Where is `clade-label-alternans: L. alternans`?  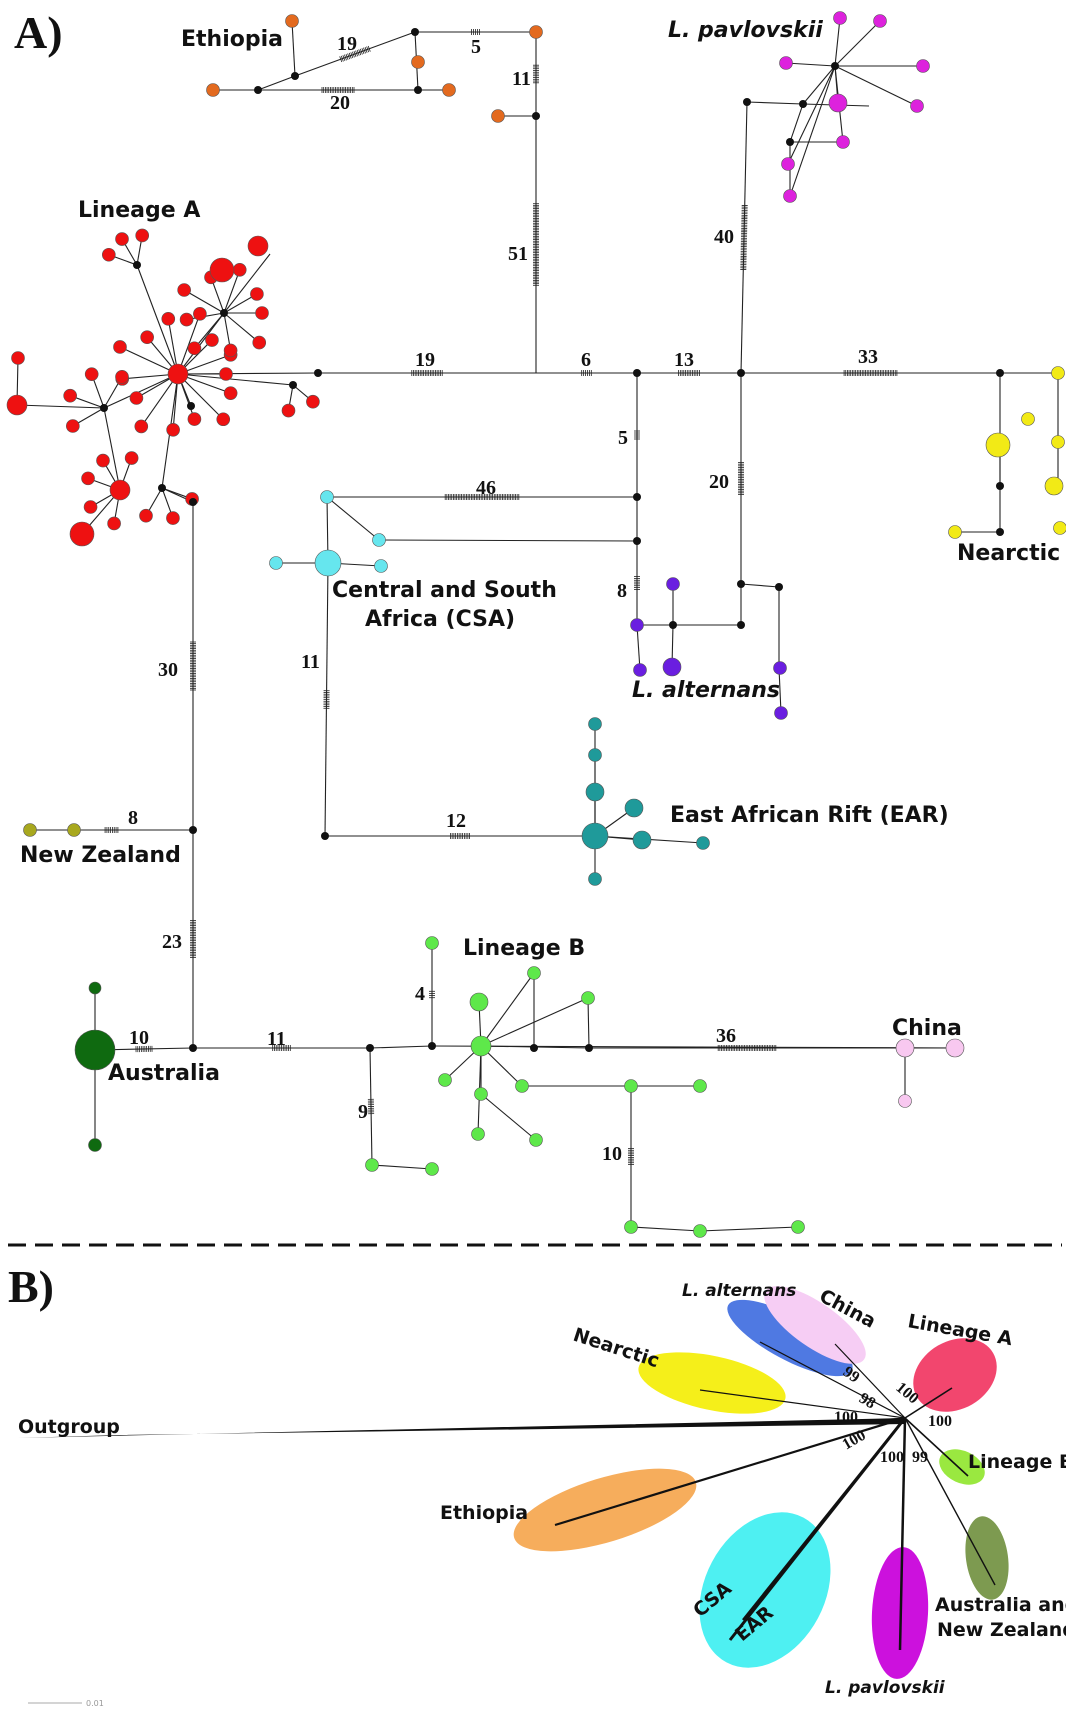
clade-label-alternans: L. alternans is located at coordinates (739, 1291).